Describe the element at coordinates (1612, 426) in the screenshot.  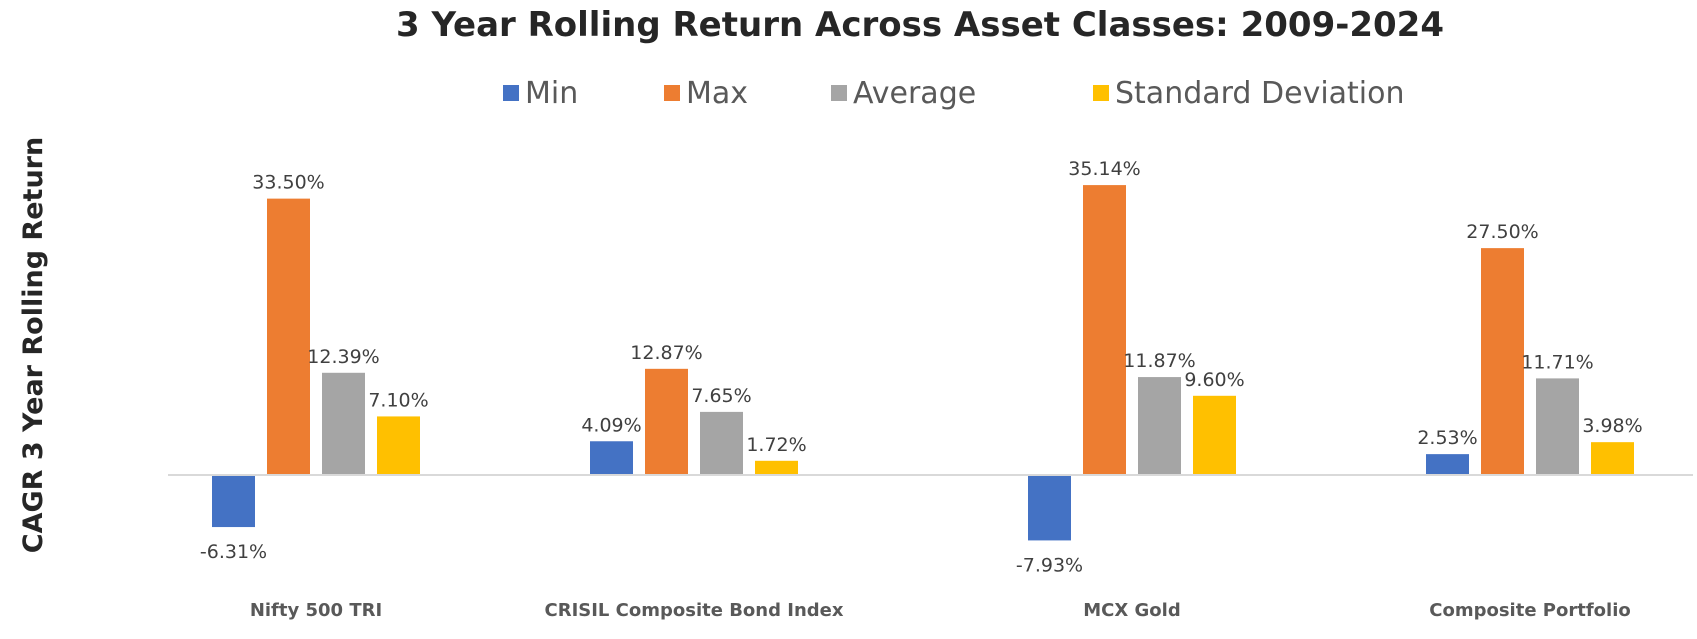
I see `data-label-3-3: 3.98%` at that location.